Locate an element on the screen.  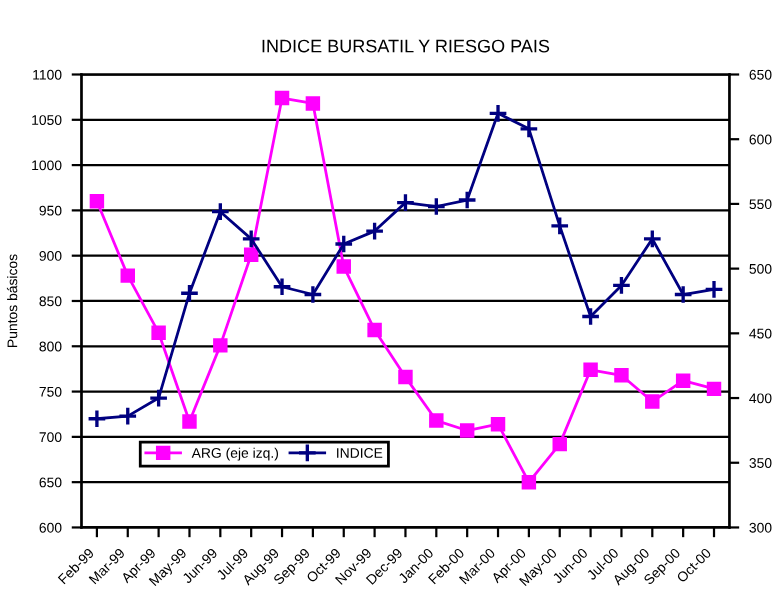
chart-title: INDICE BURSATIL Y RIESGO PAIS is located at coordinates (406, 46).